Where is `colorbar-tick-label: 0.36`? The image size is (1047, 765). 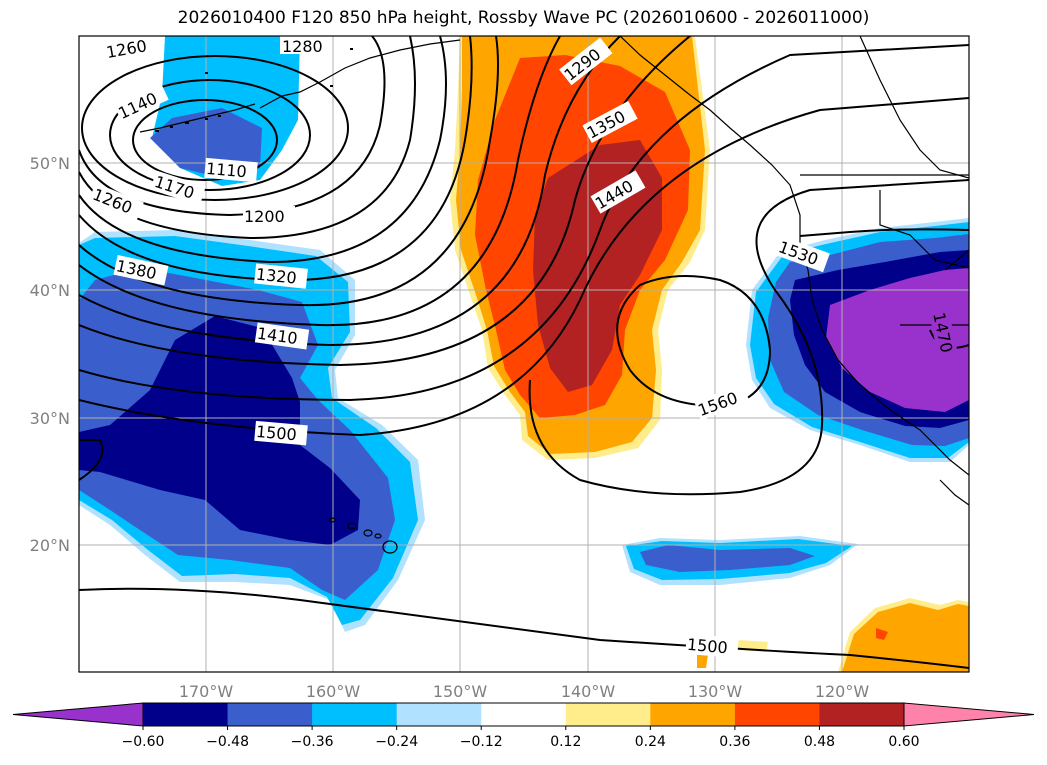
colorbar-tick-label: 0.36 is located at coordinates (734, 742).